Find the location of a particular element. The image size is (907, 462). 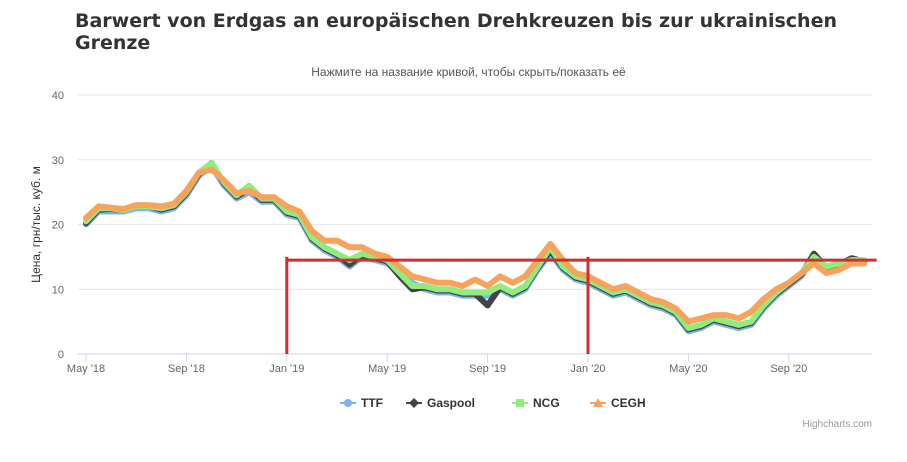

legend-item-ttf: TTF is located at coordinates (361, 403).